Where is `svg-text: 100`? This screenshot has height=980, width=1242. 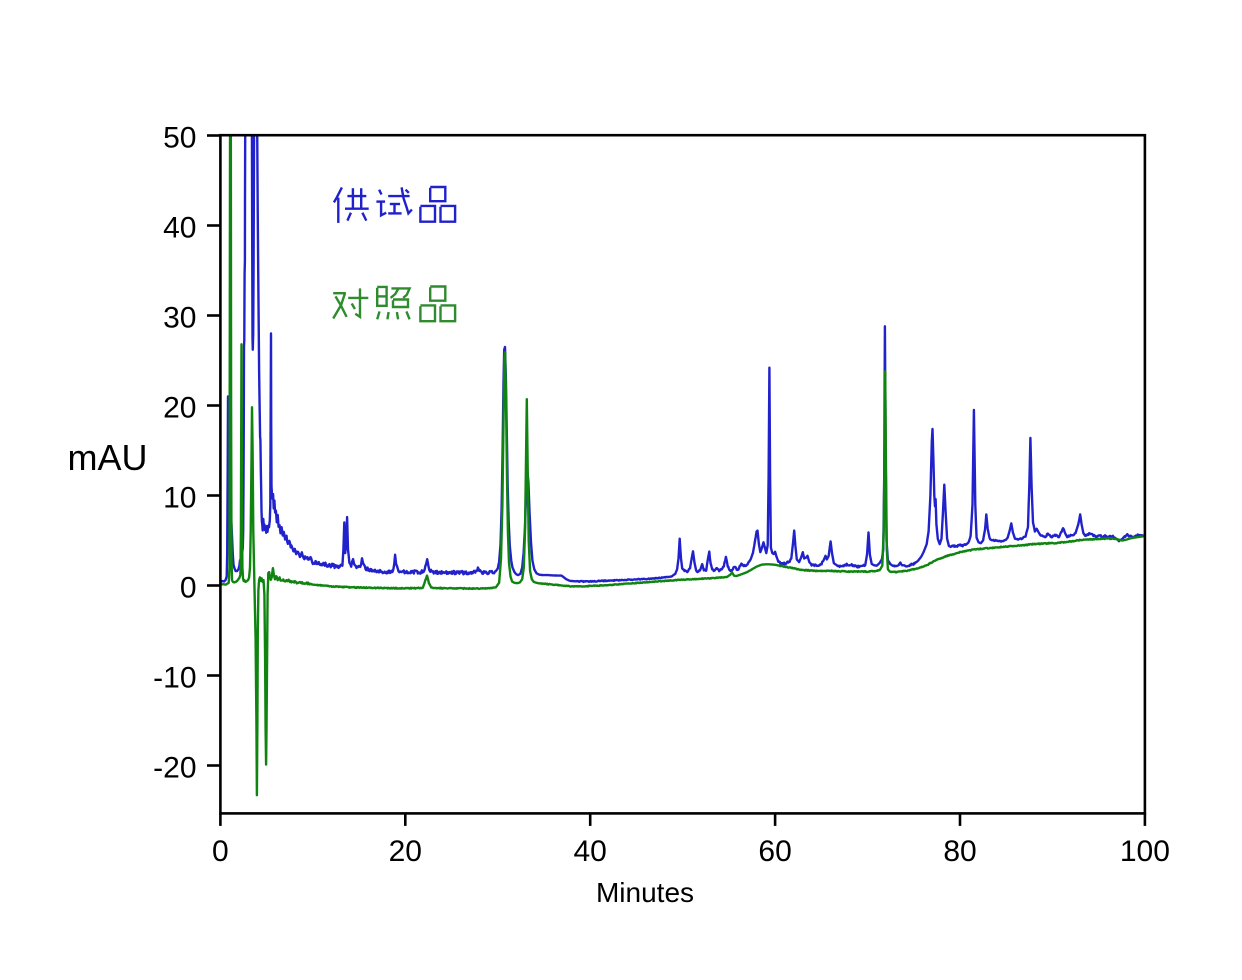 svg-text: 100 is located at coordinates (1145, 851).